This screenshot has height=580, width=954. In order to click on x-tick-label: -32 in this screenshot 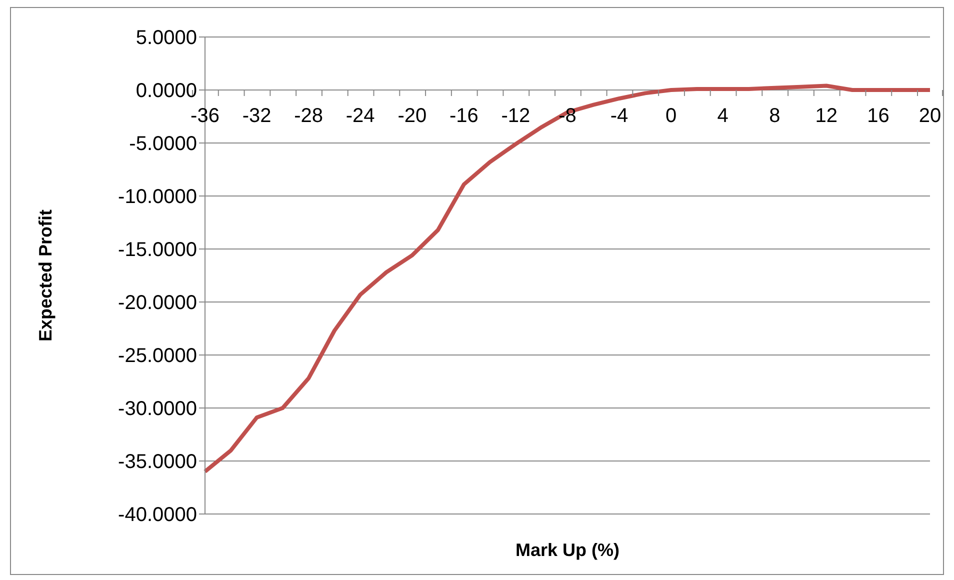, I will do `click(257, 116)`.